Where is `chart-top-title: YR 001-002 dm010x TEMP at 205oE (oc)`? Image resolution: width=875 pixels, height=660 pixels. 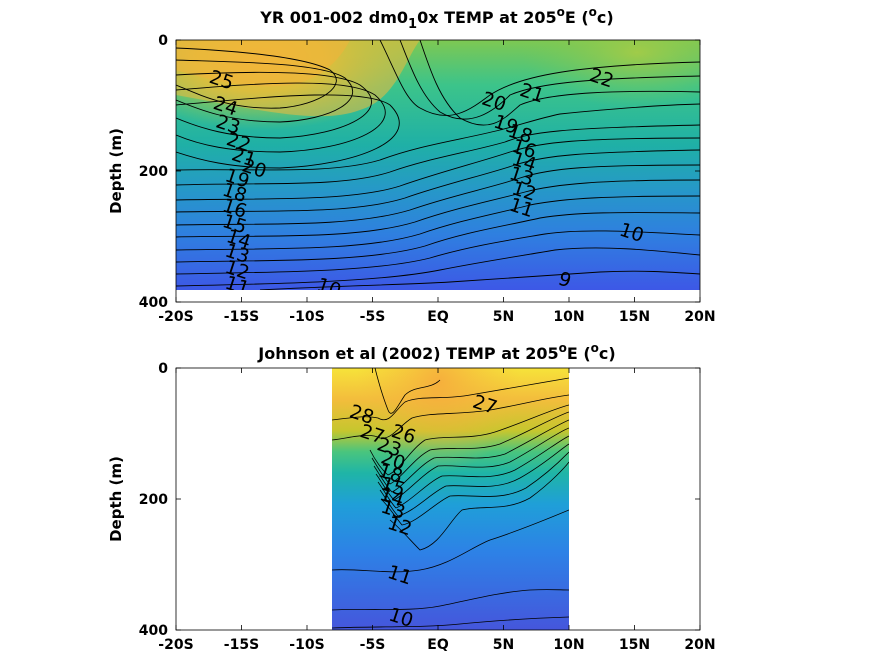 chart-top-title: YR 001-002 dm010x TEMP at 205oE (oc) is located at coordinates (436, 18).